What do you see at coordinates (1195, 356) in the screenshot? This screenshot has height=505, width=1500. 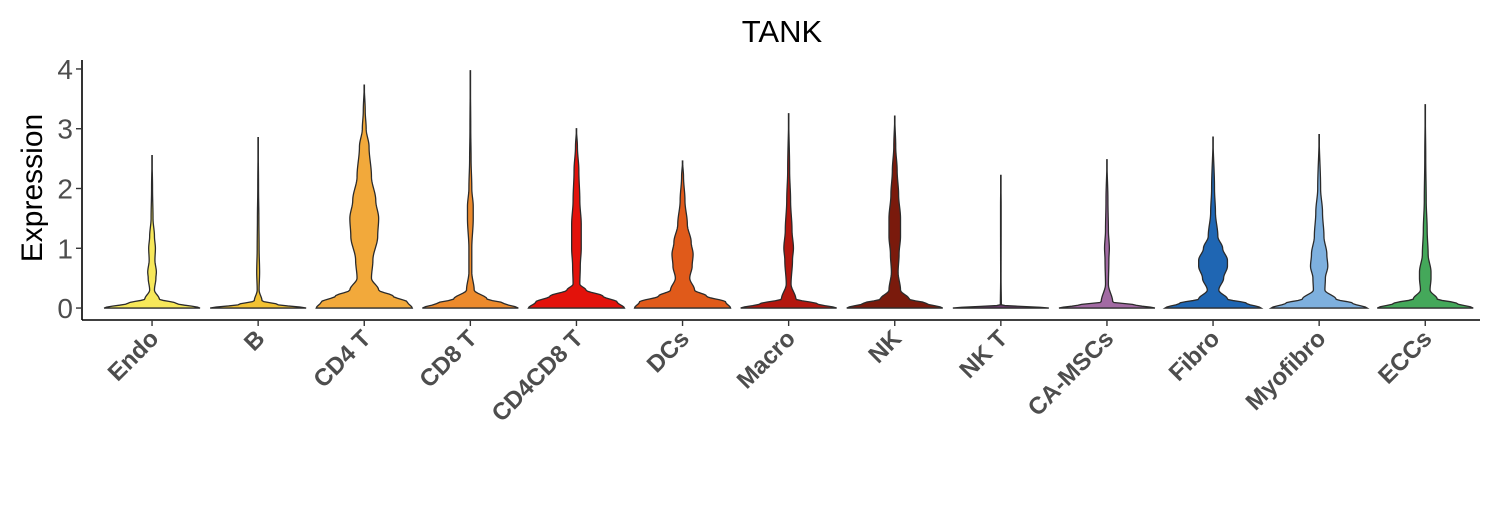 I see `x-tick-label-fibro: Fibro` at bounding box center [1195, 356].